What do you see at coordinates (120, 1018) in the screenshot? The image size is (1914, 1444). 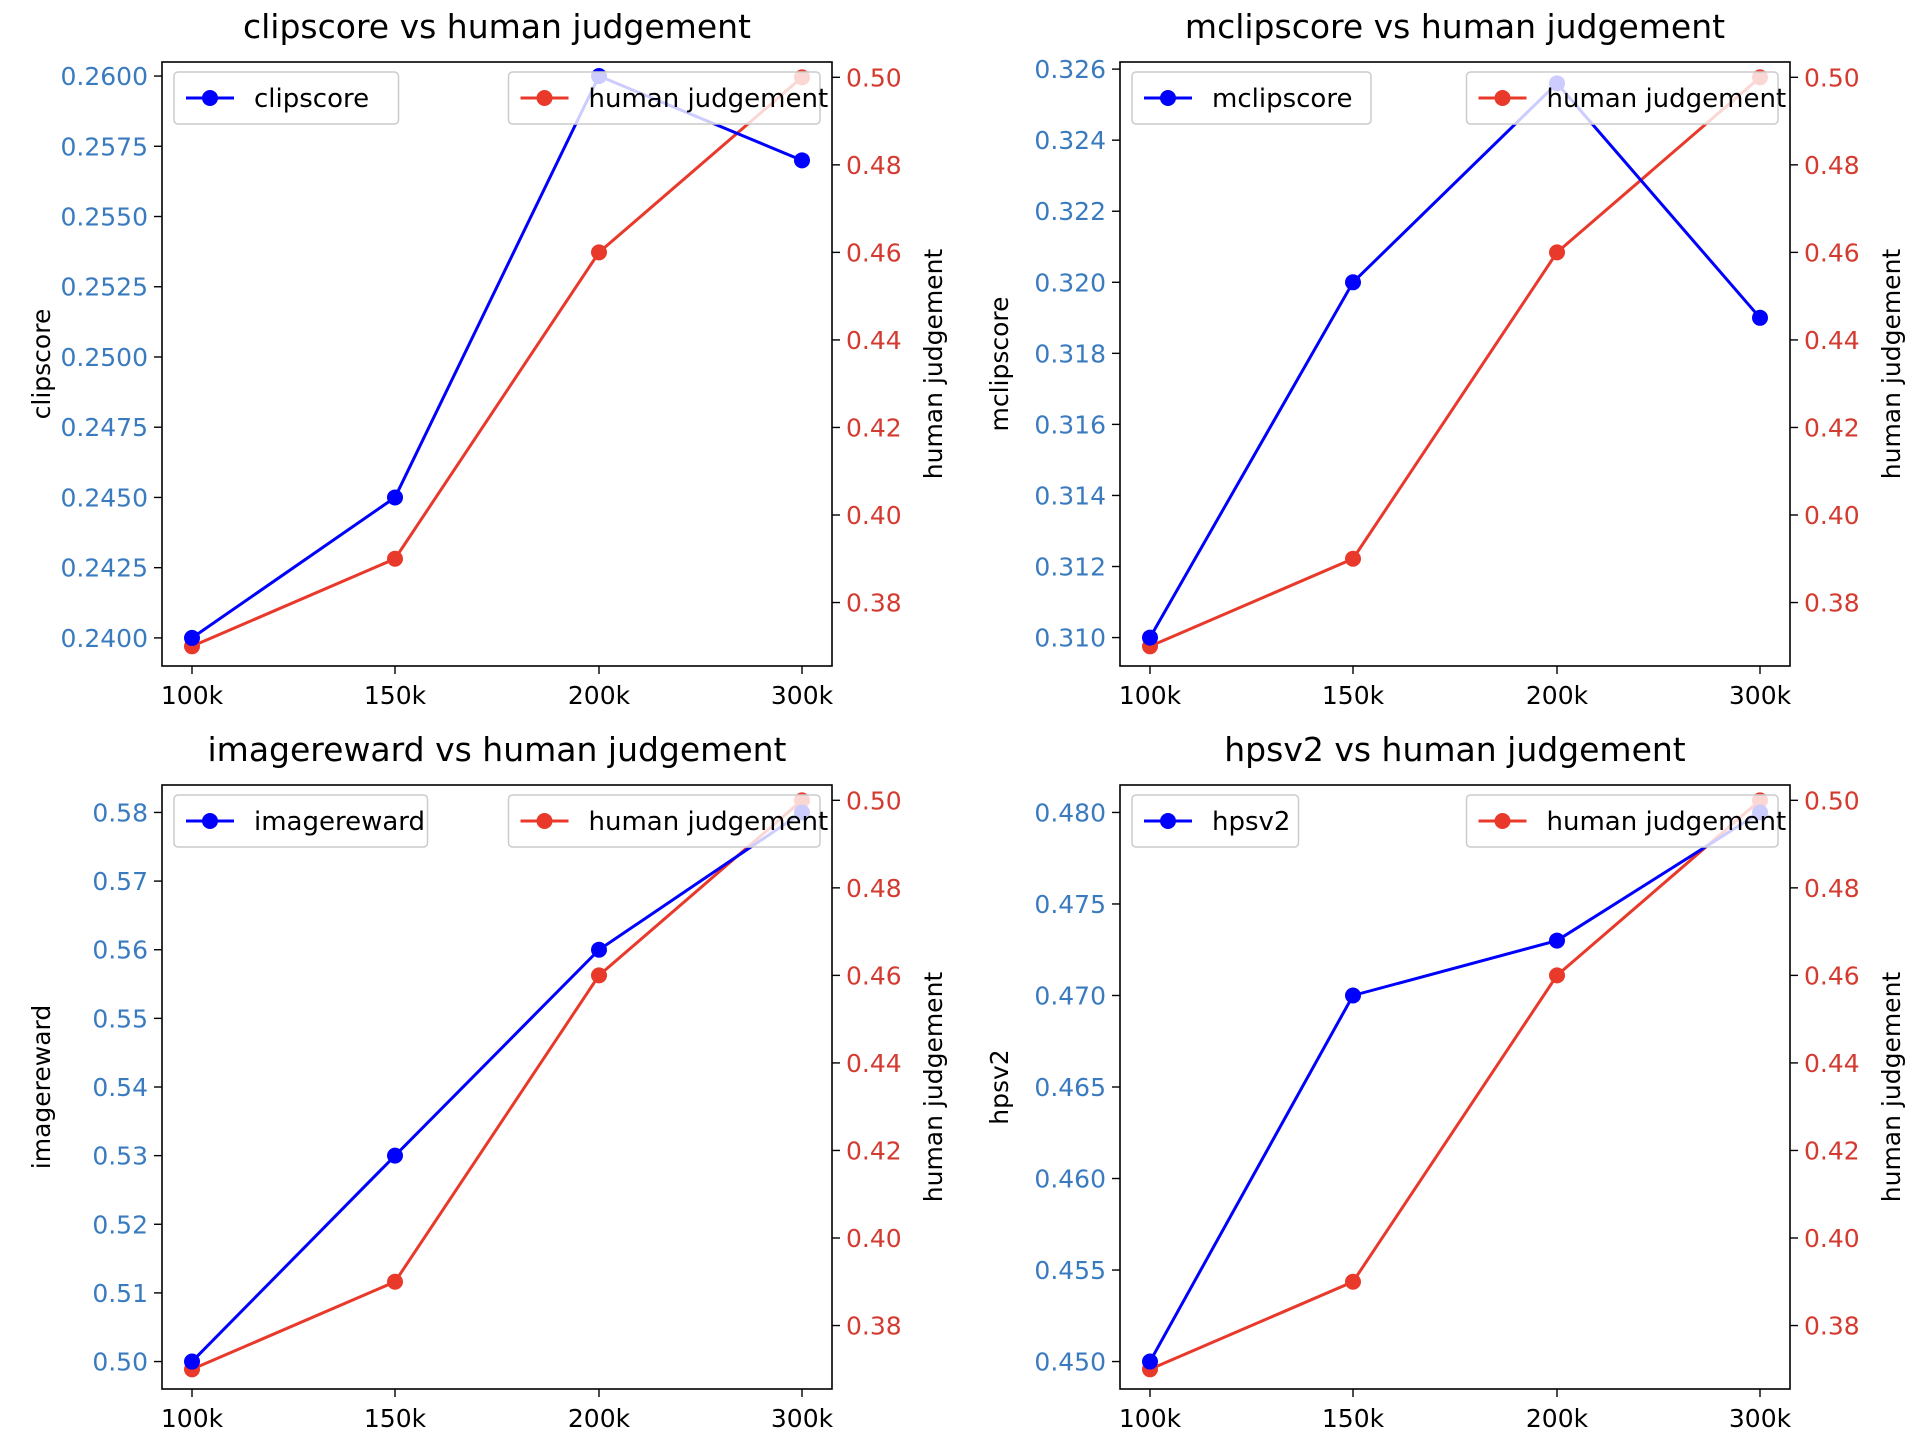 I see `y-tick-label: 0.55` at bounding box center [120, 1018].